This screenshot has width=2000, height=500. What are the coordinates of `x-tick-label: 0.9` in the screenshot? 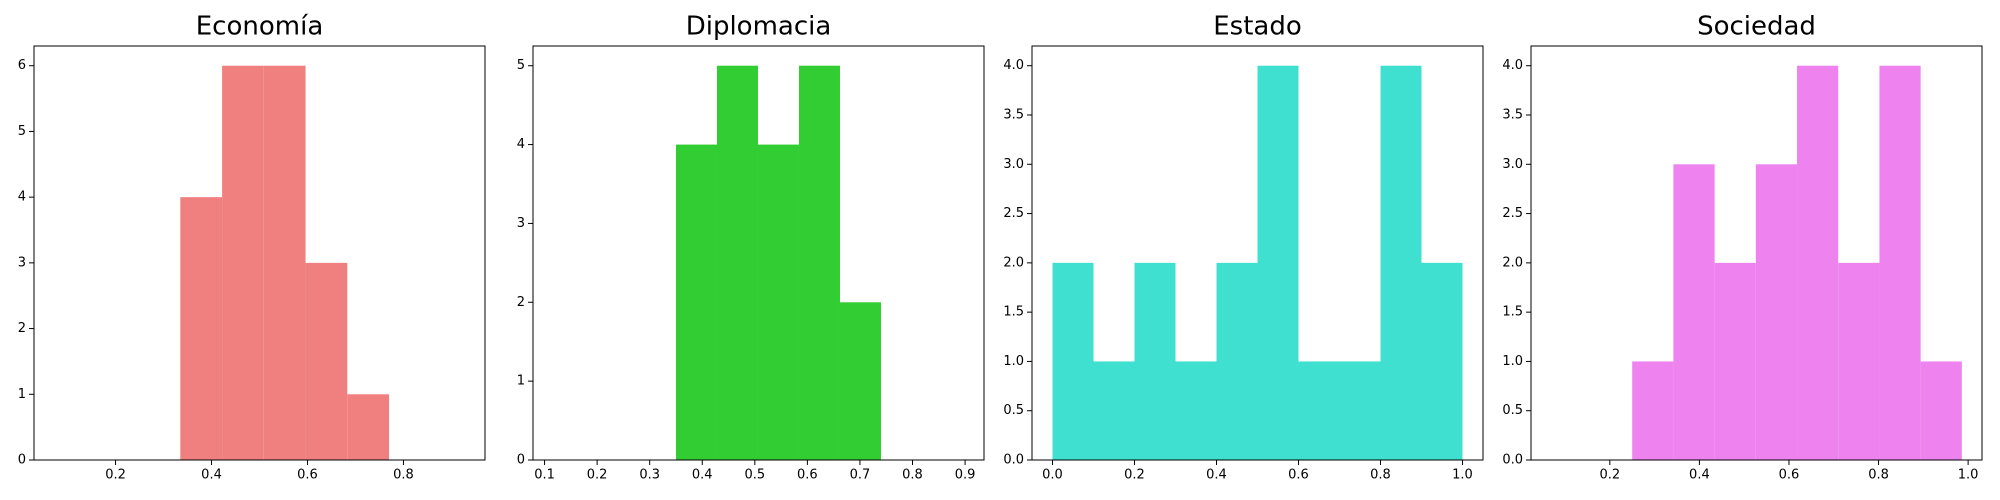 It's located at (965, 475).